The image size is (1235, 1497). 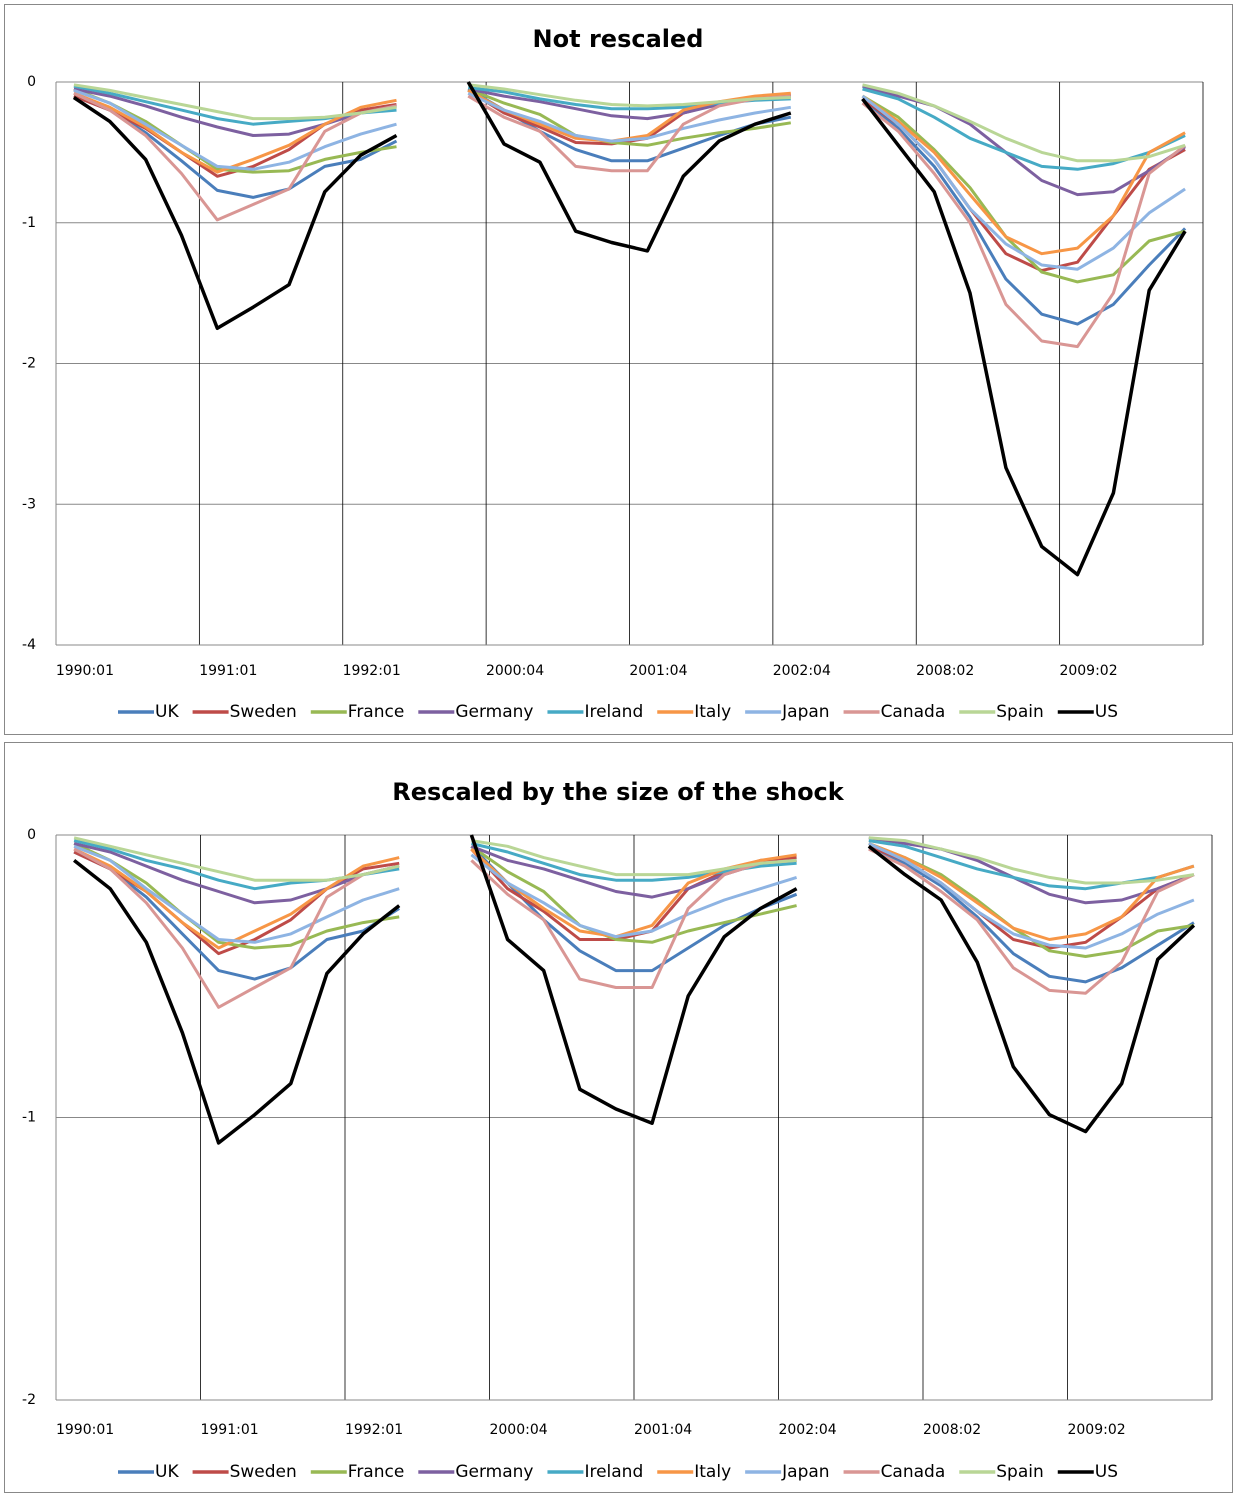 What do you see at coordinates (618, 39) in the screenshot?
I see `chart-title: Not rescaled` at bounding box center [618, 39].